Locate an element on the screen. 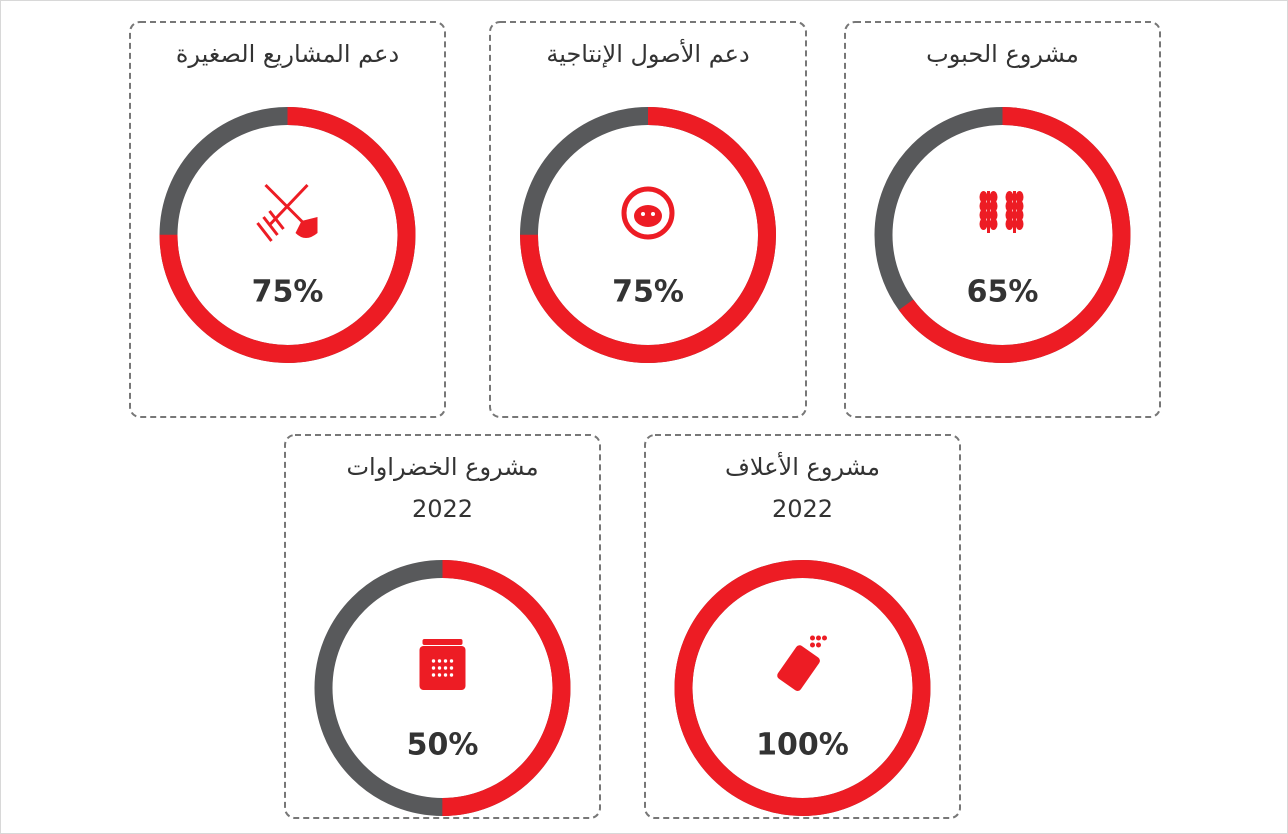  card-title: مشروع الأعلاف is located at coordinates (802, 466).